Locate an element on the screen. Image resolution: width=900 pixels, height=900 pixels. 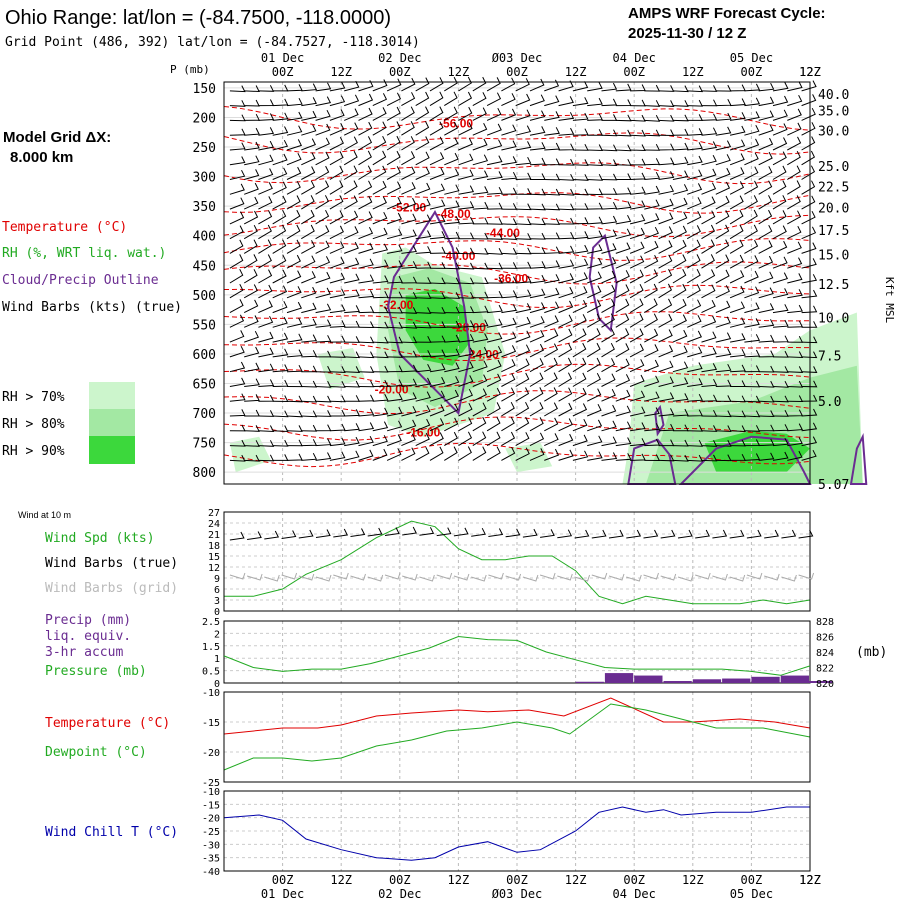
series-line is located at coordinates (517, 737).